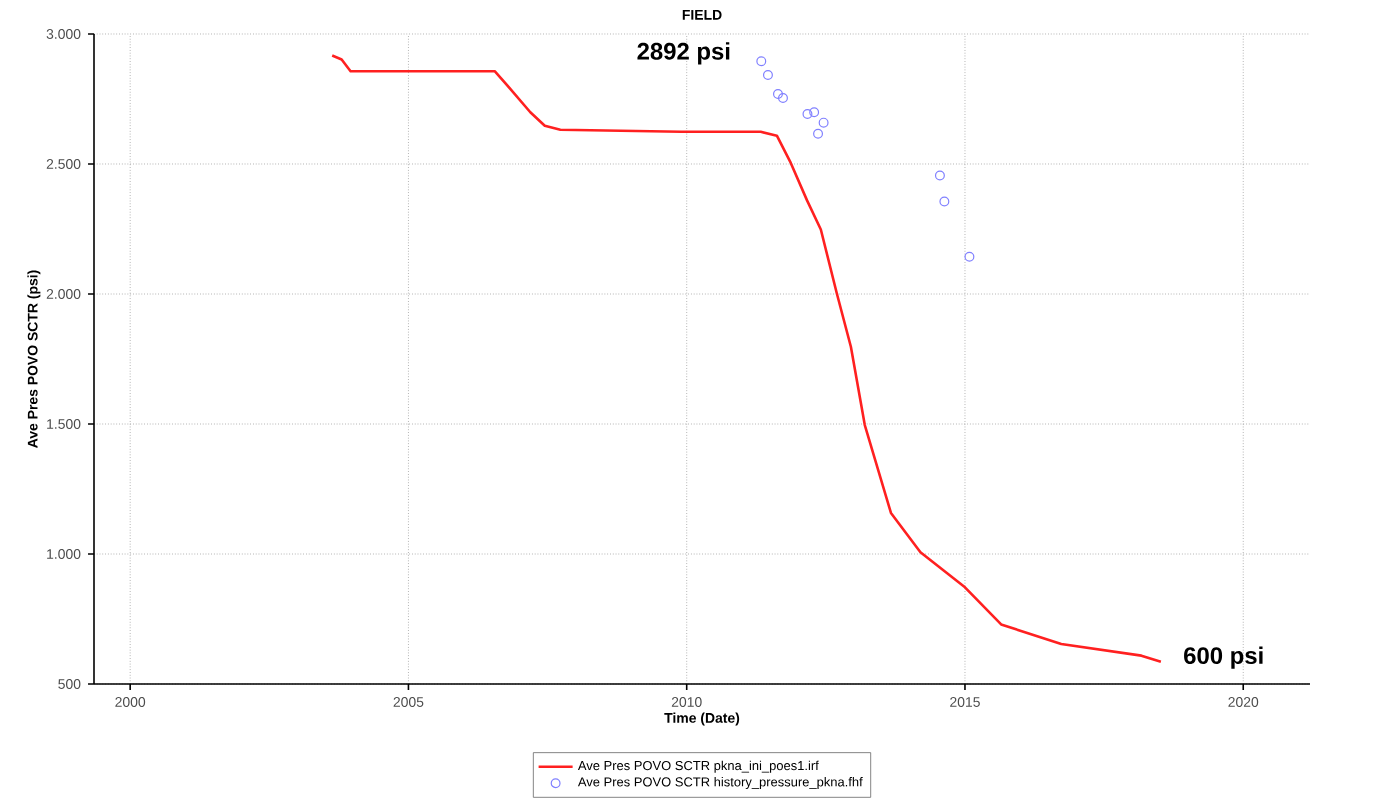  What do you see at coordinates (1223, 657) in the screenshot?
I see `annotation: 600 psi` at bounding box center [1223, 657].